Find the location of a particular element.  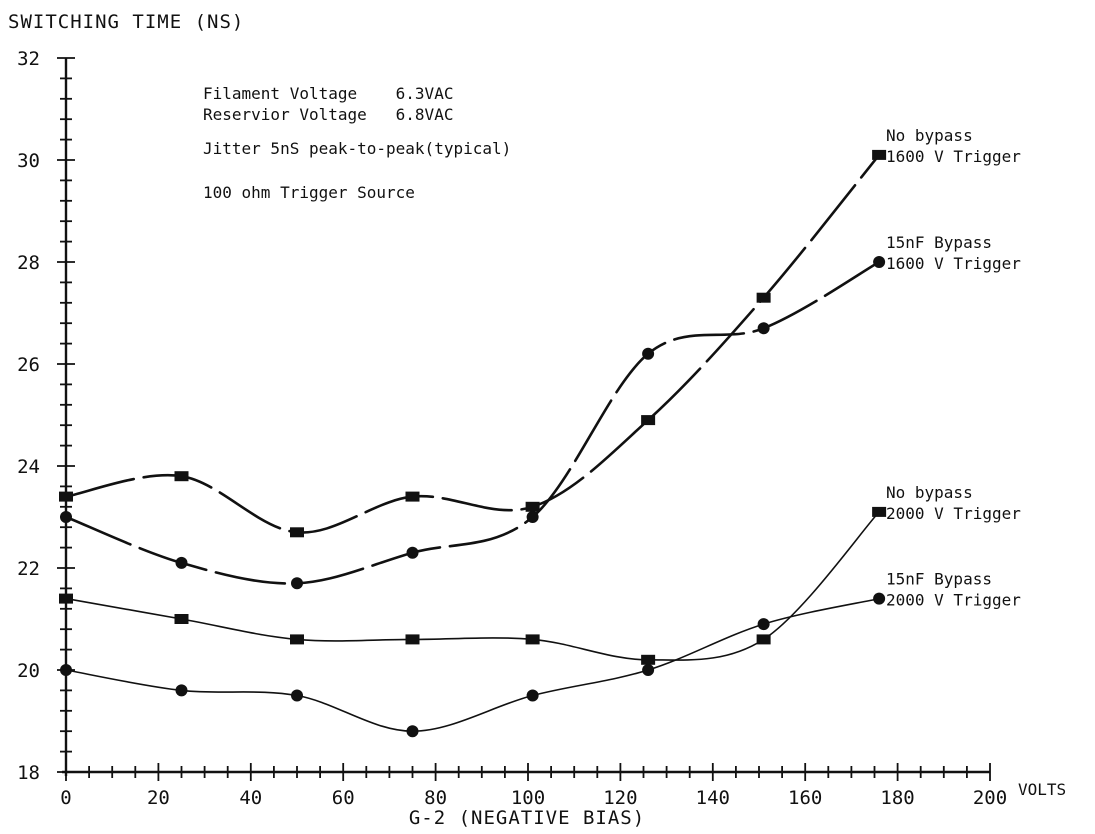

series-line is located at coordinates (472, 665).